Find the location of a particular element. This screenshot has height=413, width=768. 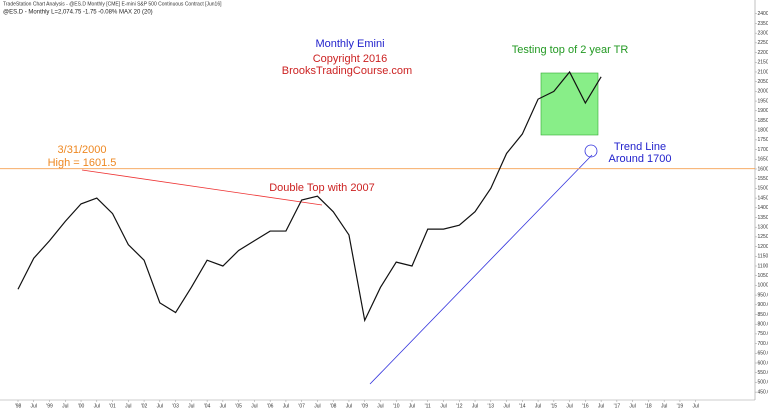

x-tick-label: '04 is located at coordinates (207, 406).